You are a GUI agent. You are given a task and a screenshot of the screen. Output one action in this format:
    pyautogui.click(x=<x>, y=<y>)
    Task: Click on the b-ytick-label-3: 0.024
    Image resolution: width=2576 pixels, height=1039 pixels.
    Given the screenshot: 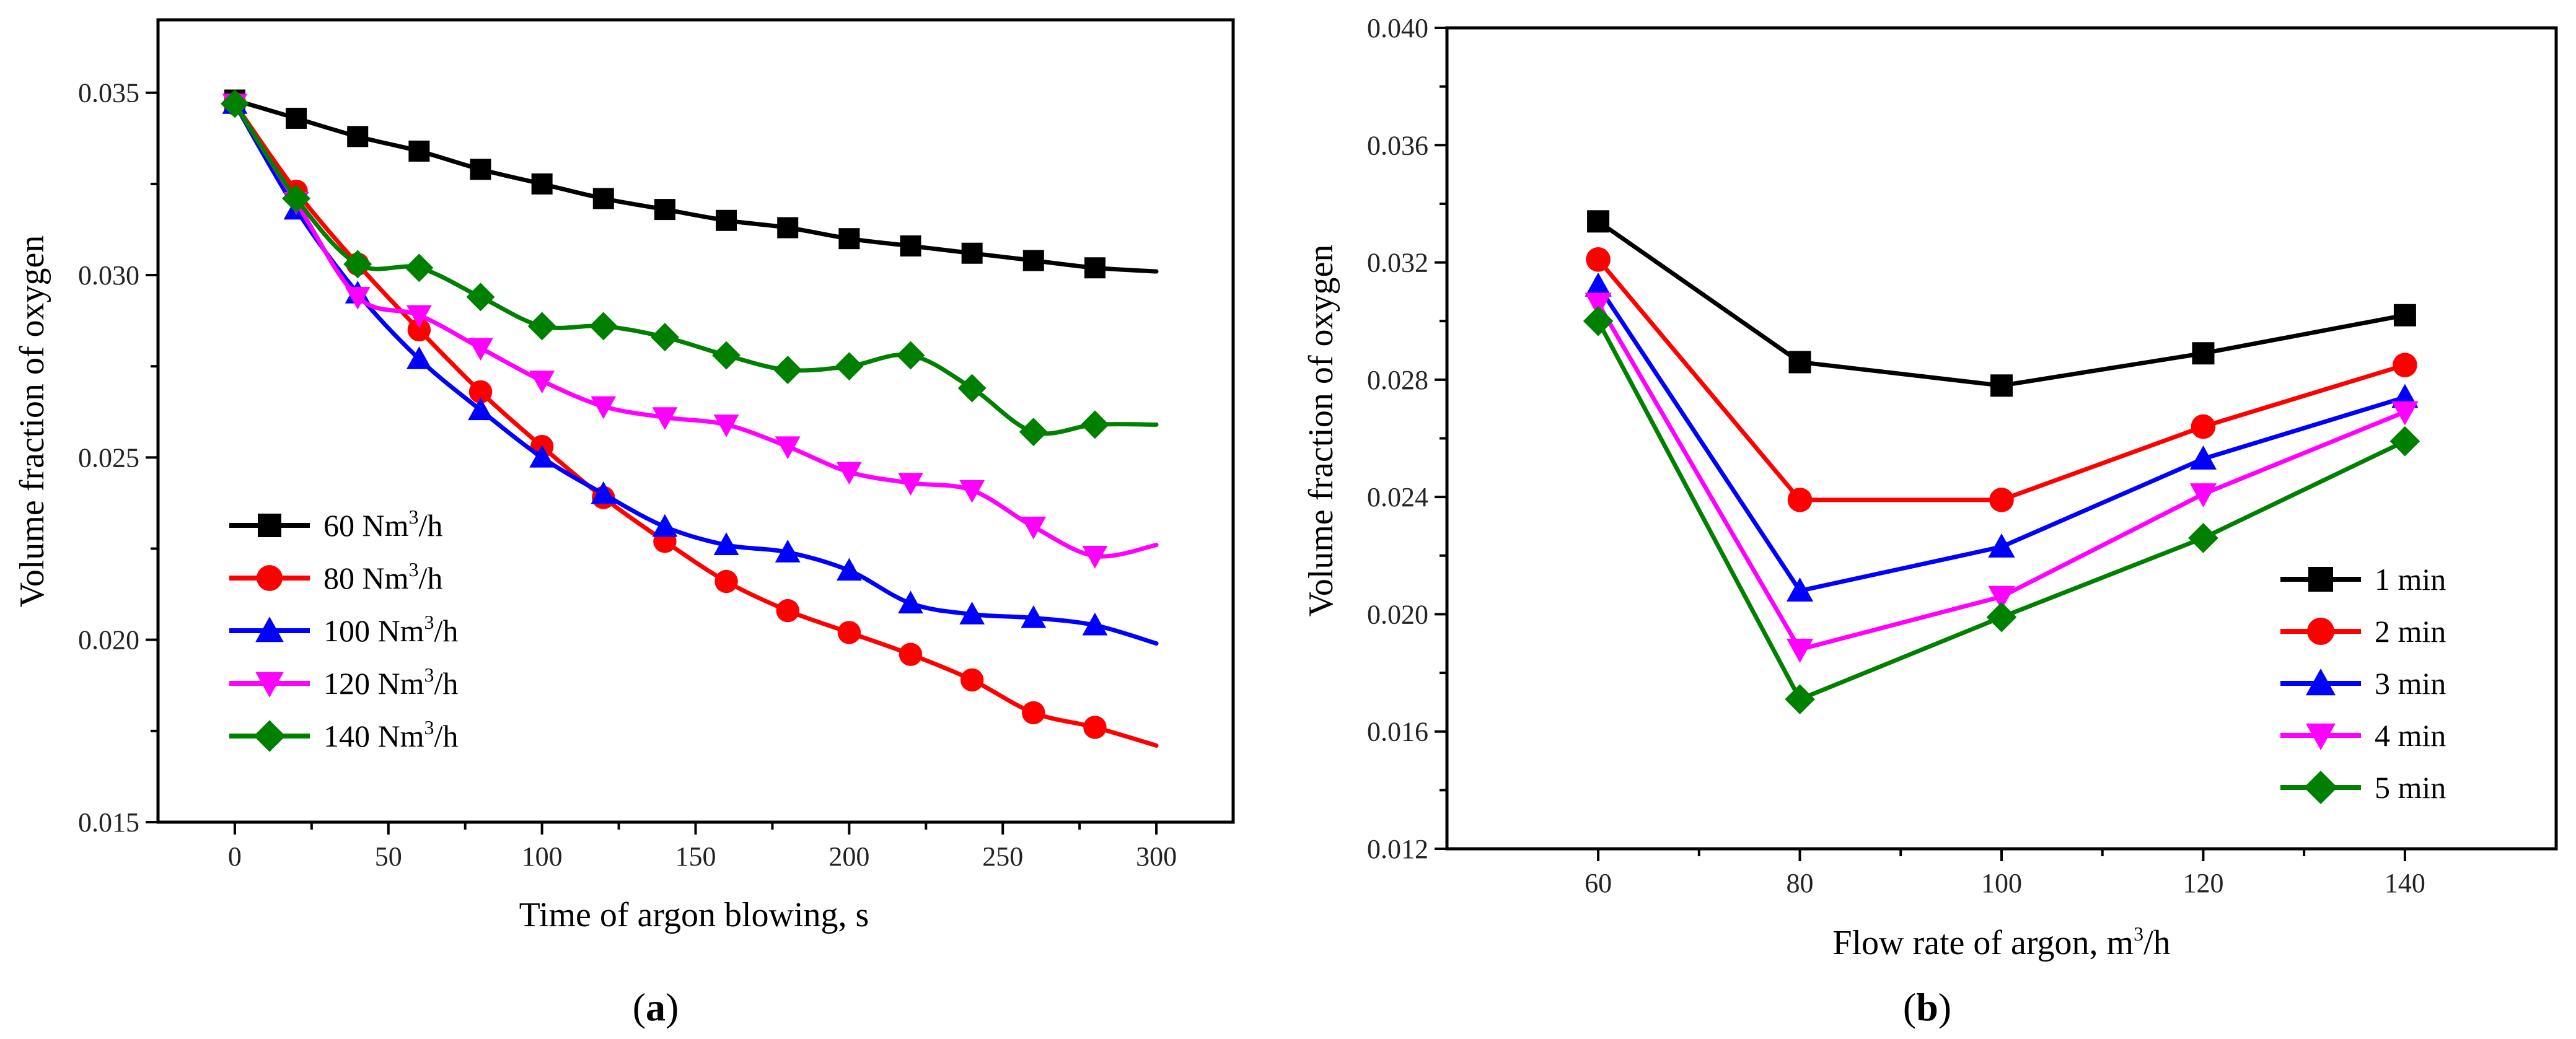 What is the action you would take?
    pyautogui.click(x=1398, y=497)
    